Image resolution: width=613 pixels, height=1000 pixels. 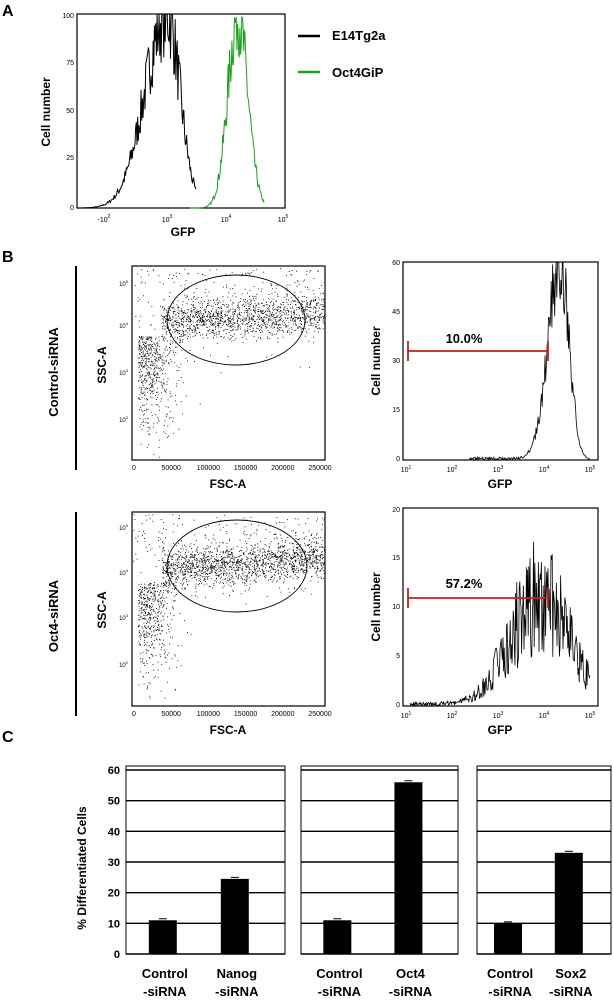 What do you see at coordinates (165, 973) in the screenshot?
I see `bar-category-label: Control` at bounding box center [165, 973].